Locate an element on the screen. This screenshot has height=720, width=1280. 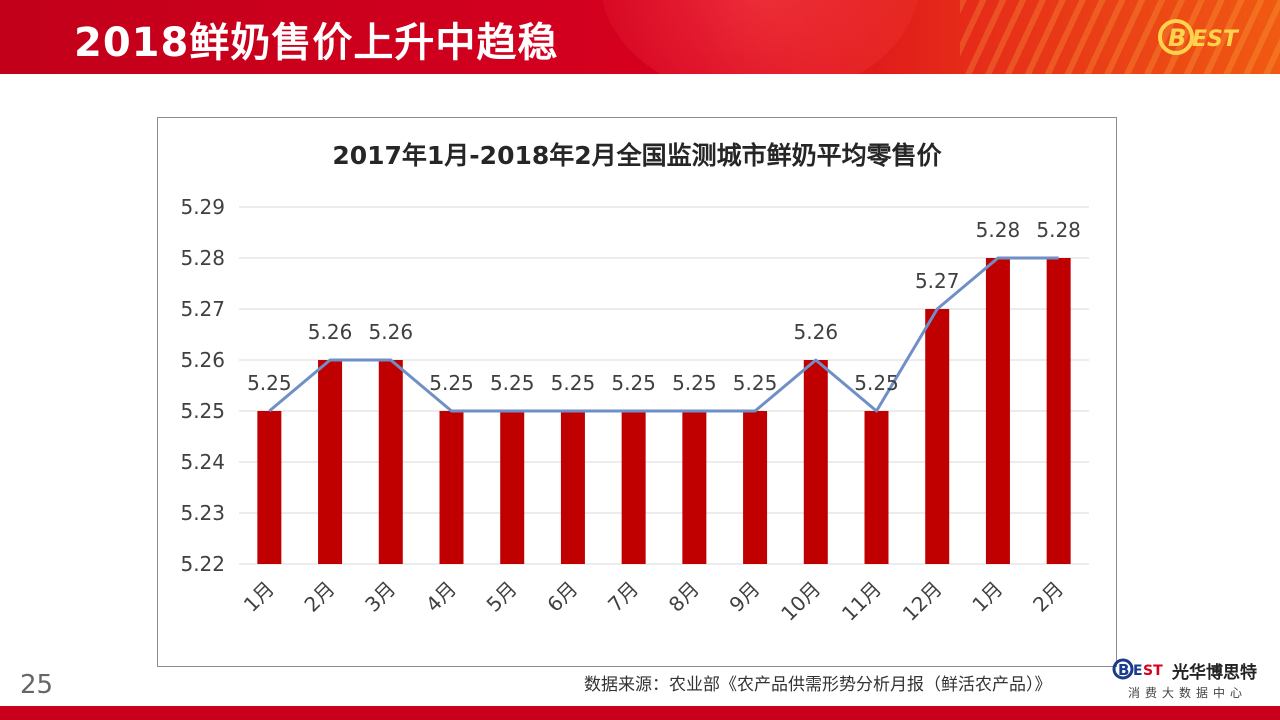
best-logo-icon: B E ST is located at coordinates (1137, 669).